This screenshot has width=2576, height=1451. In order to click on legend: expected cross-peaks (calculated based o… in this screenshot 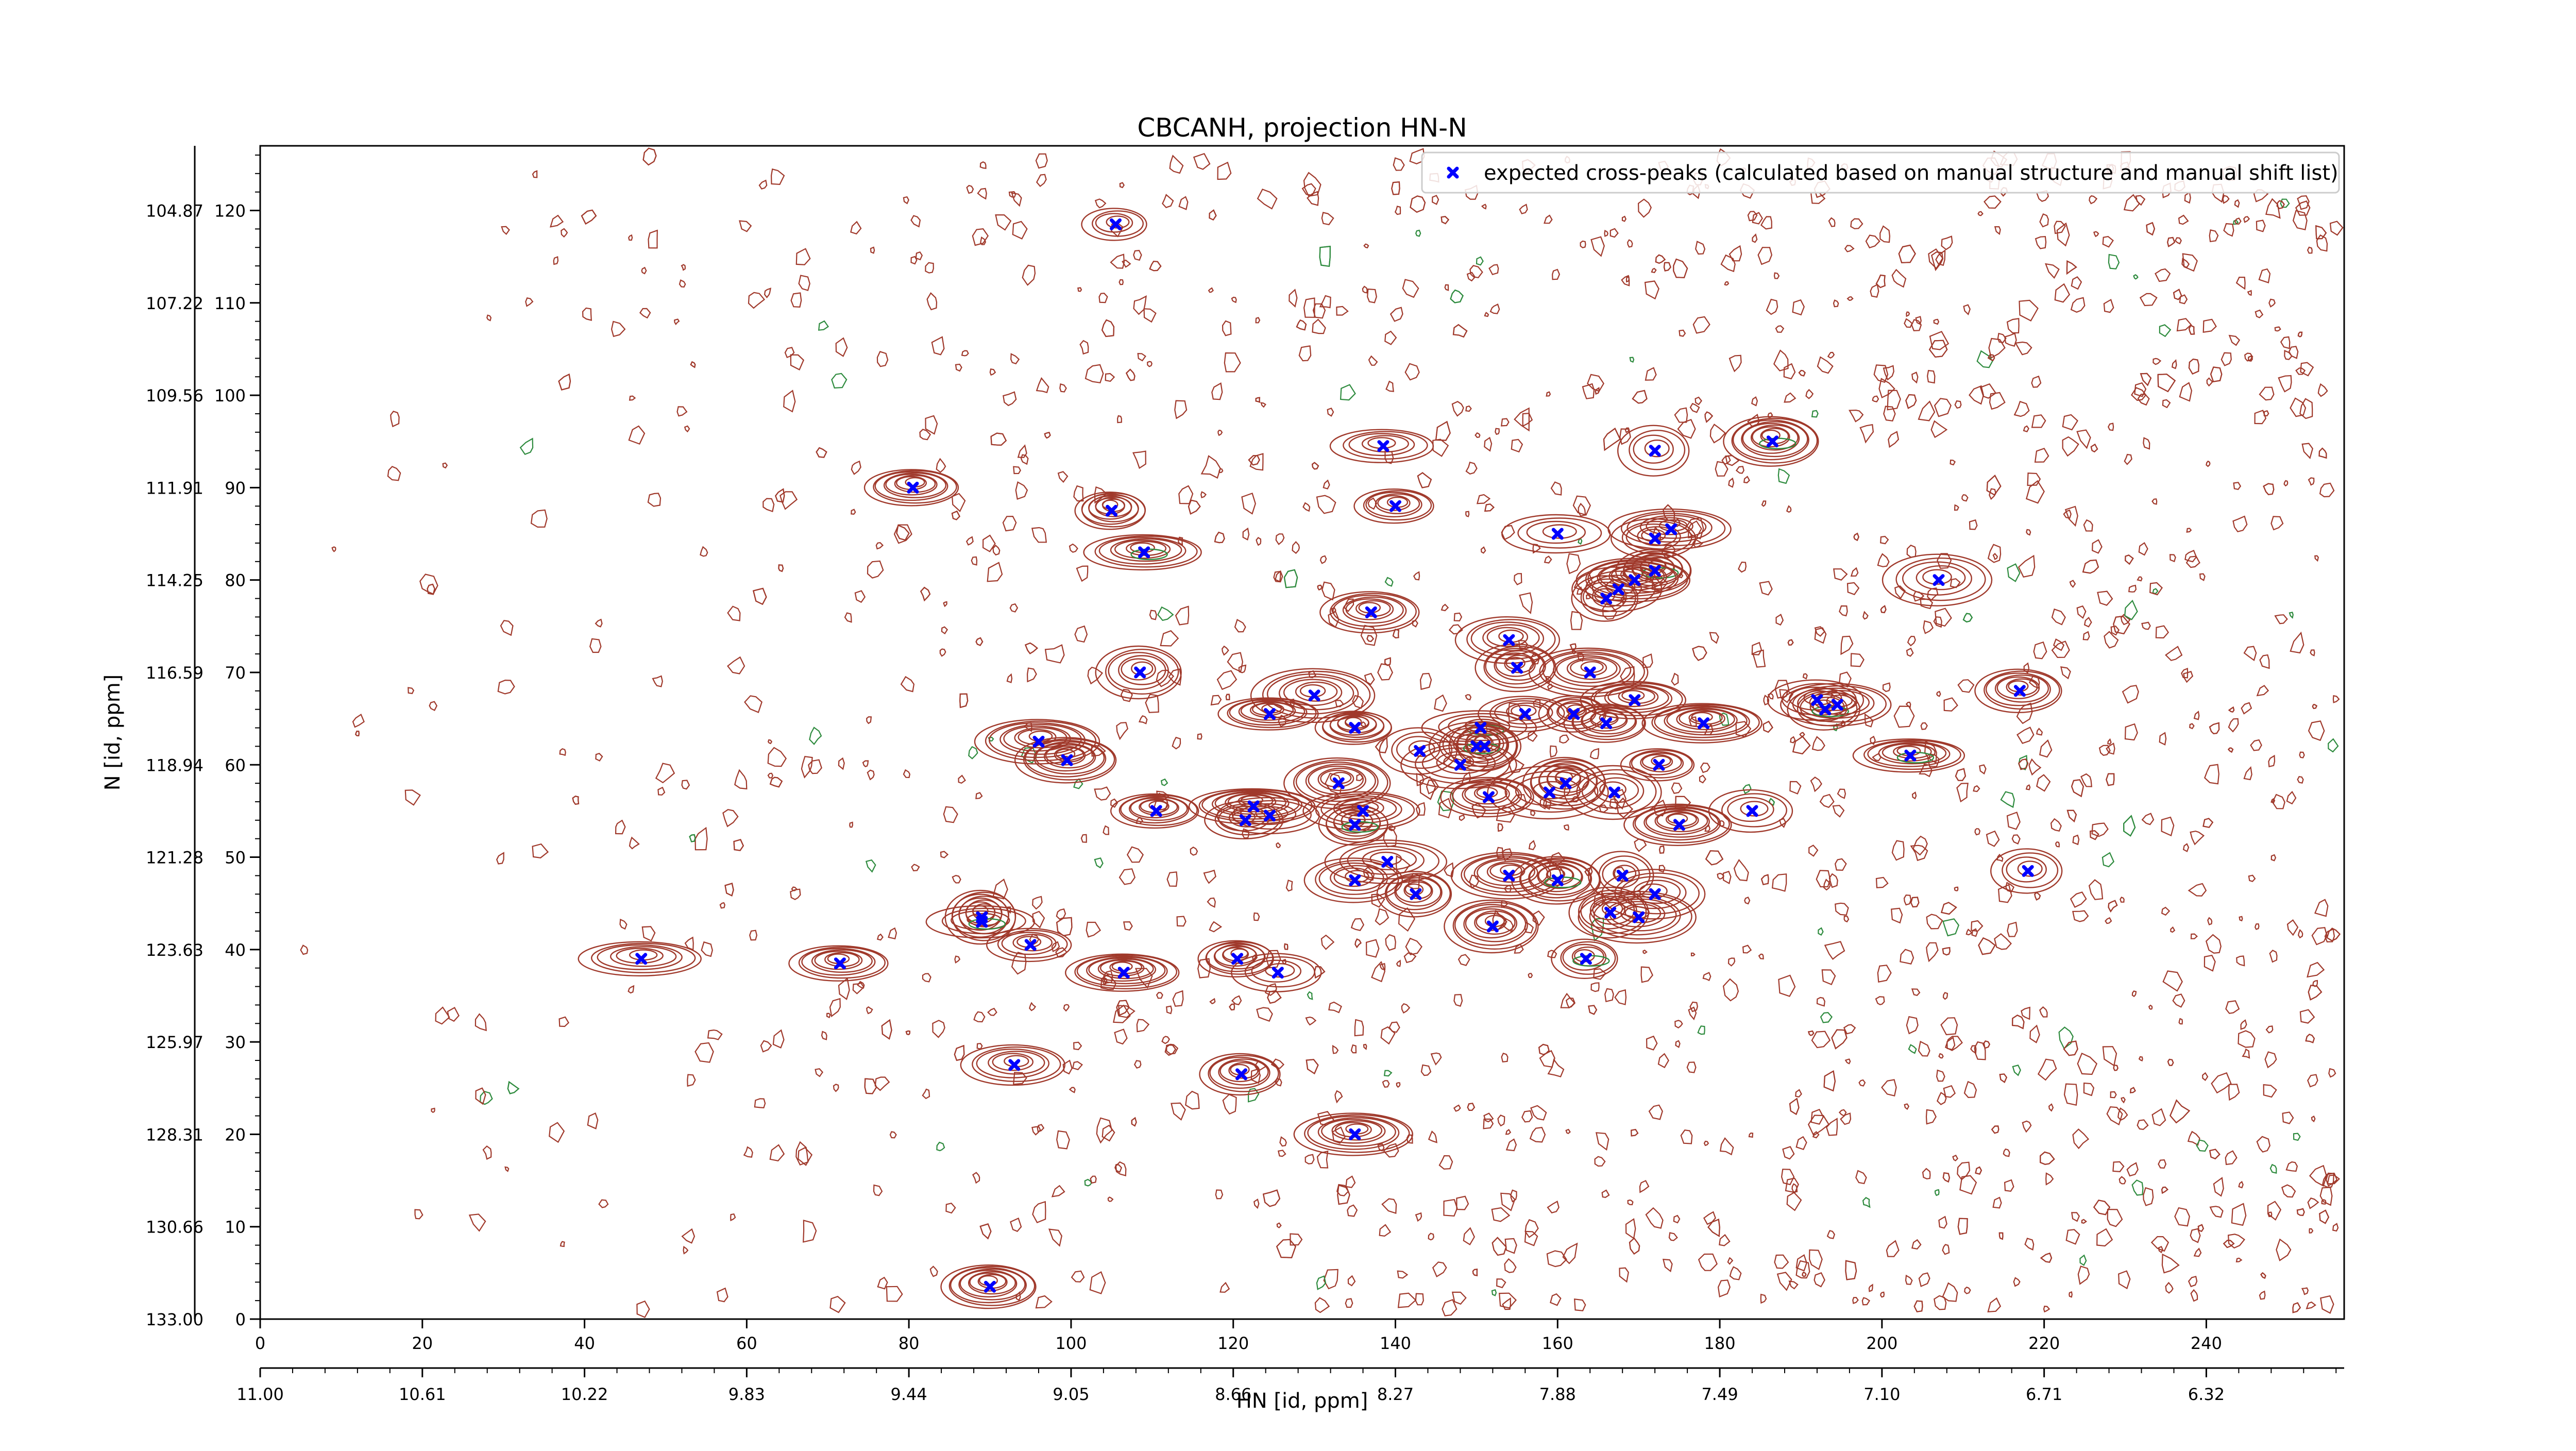, I will do `click(1880, 172)`.